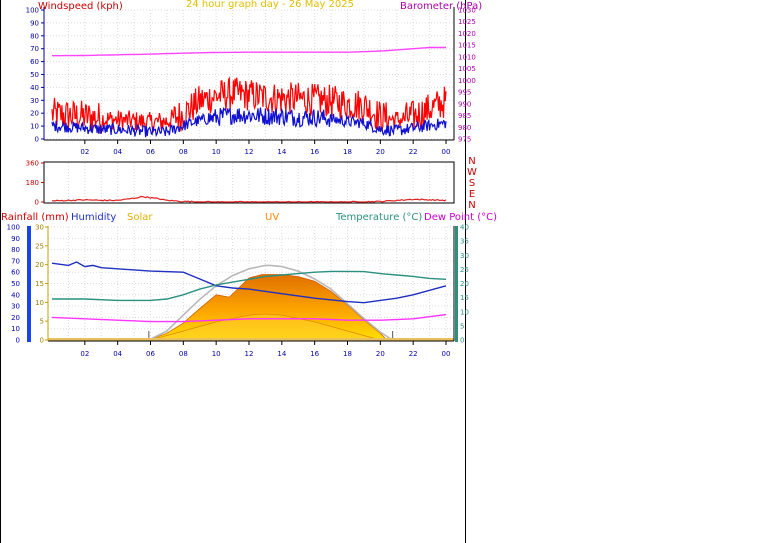  Describe the element at coordinates (467, 69) in the screenshot. I see `barometer-tick-label: 1005` at that location.